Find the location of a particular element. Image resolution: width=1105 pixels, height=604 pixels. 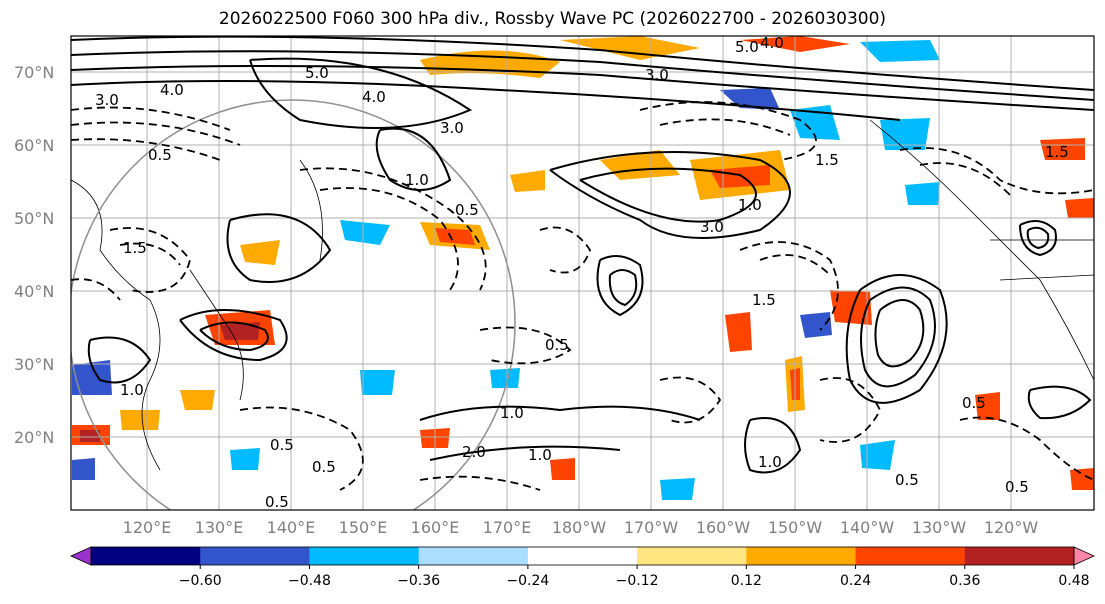

colorbar-tick-label: −0.60 is located at coordinates (200, 581).